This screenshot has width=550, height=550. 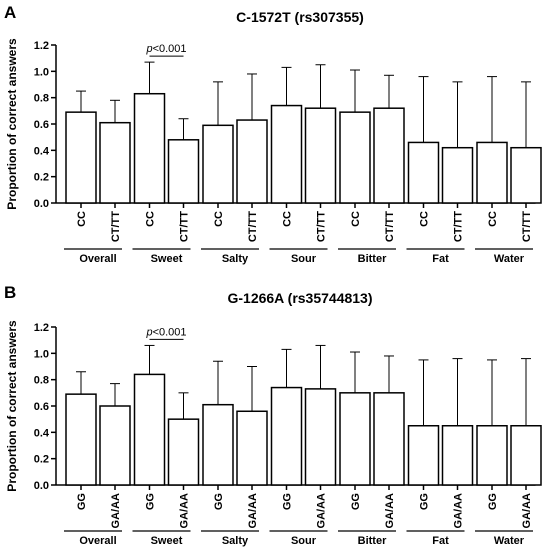 What do you see at coordinates (10, 292) in the screenshot?
I see `panel-letter: B` at bounding box center [10, 292].